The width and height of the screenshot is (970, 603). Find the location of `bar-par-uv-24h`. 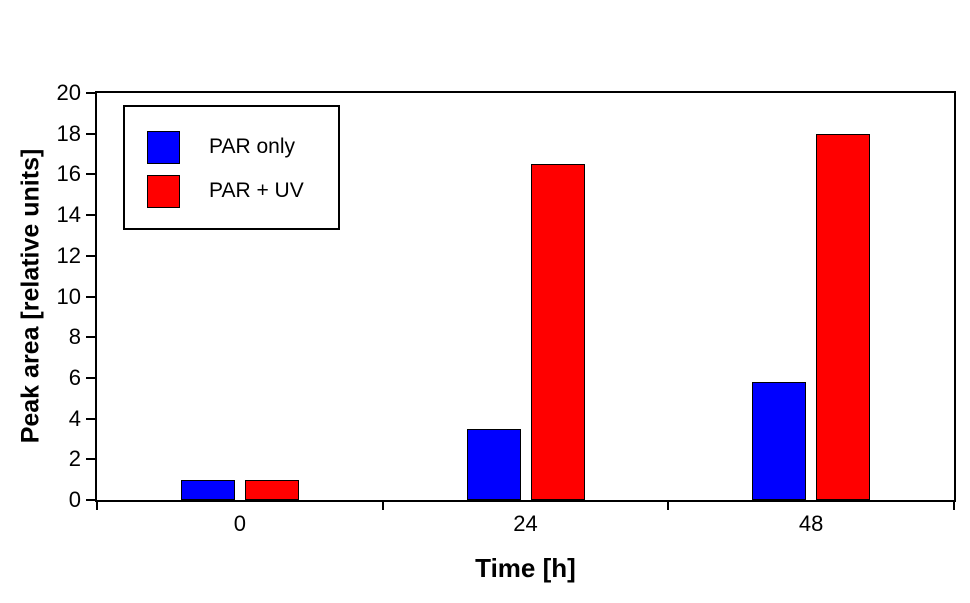

bar-par-uv-24h is located at coordinates (557, 332).